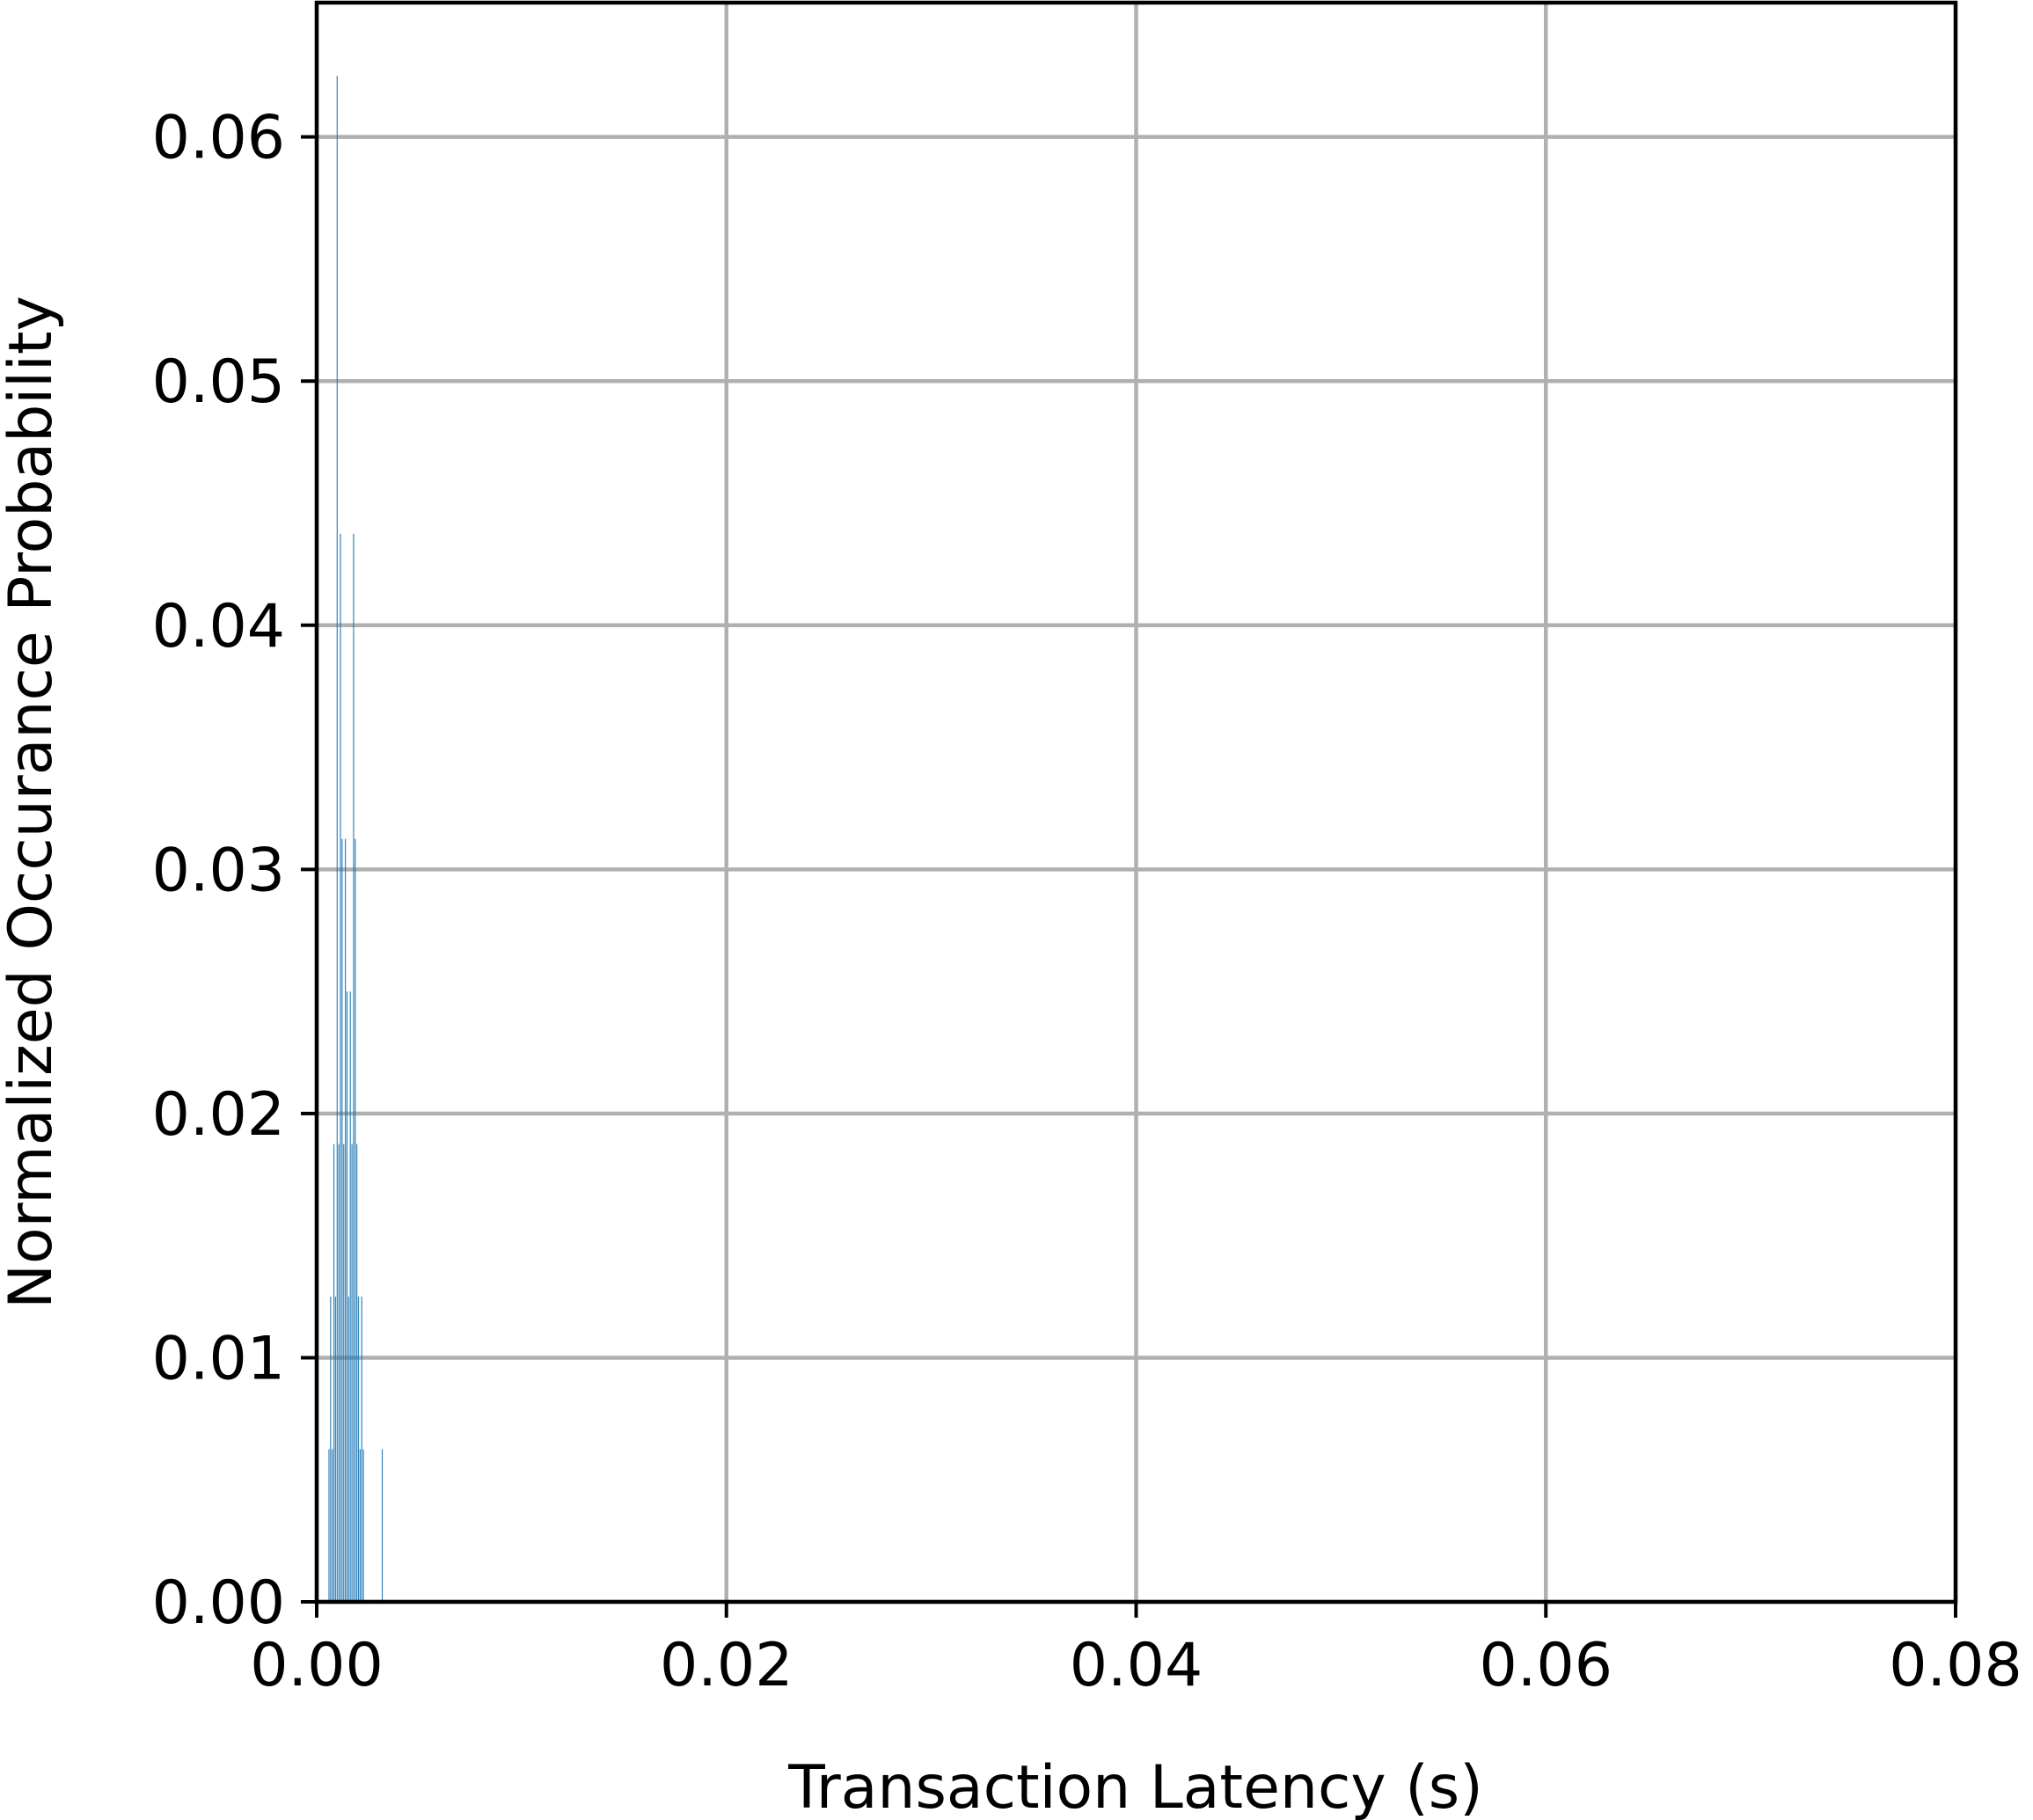  Describe the element at coordinates (219, 382) in the screenshot. I see `y-tick-label: 0.05` at that location.